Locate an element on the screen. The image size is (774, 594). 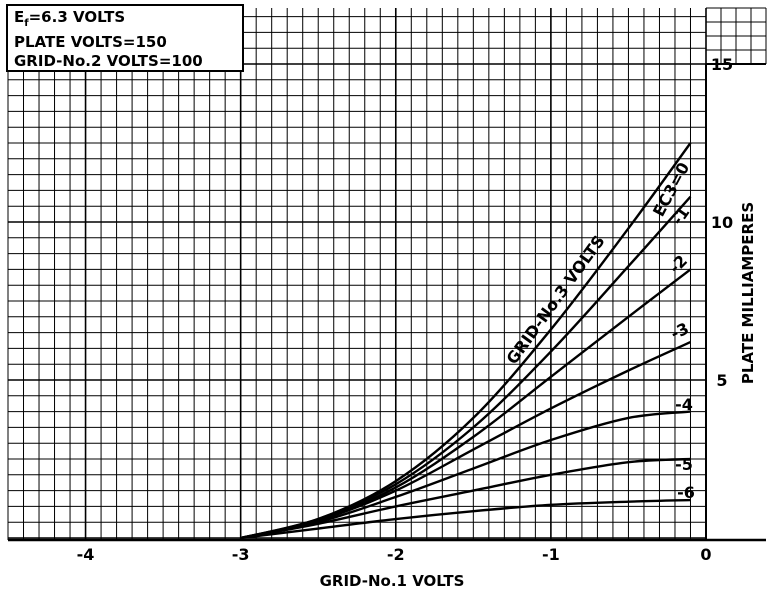
heater-symbol: E is located at coordinates (19, 17).